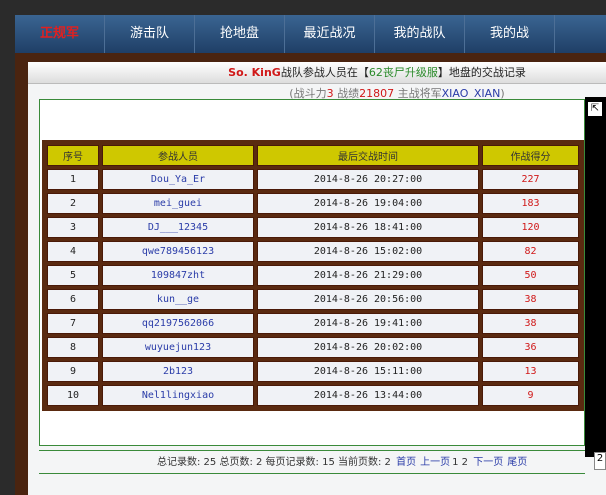  What do you see at coordinates (178, 203) in the screenshot?
I see `player-name: mei_guei` at bounding box center [178, 203].